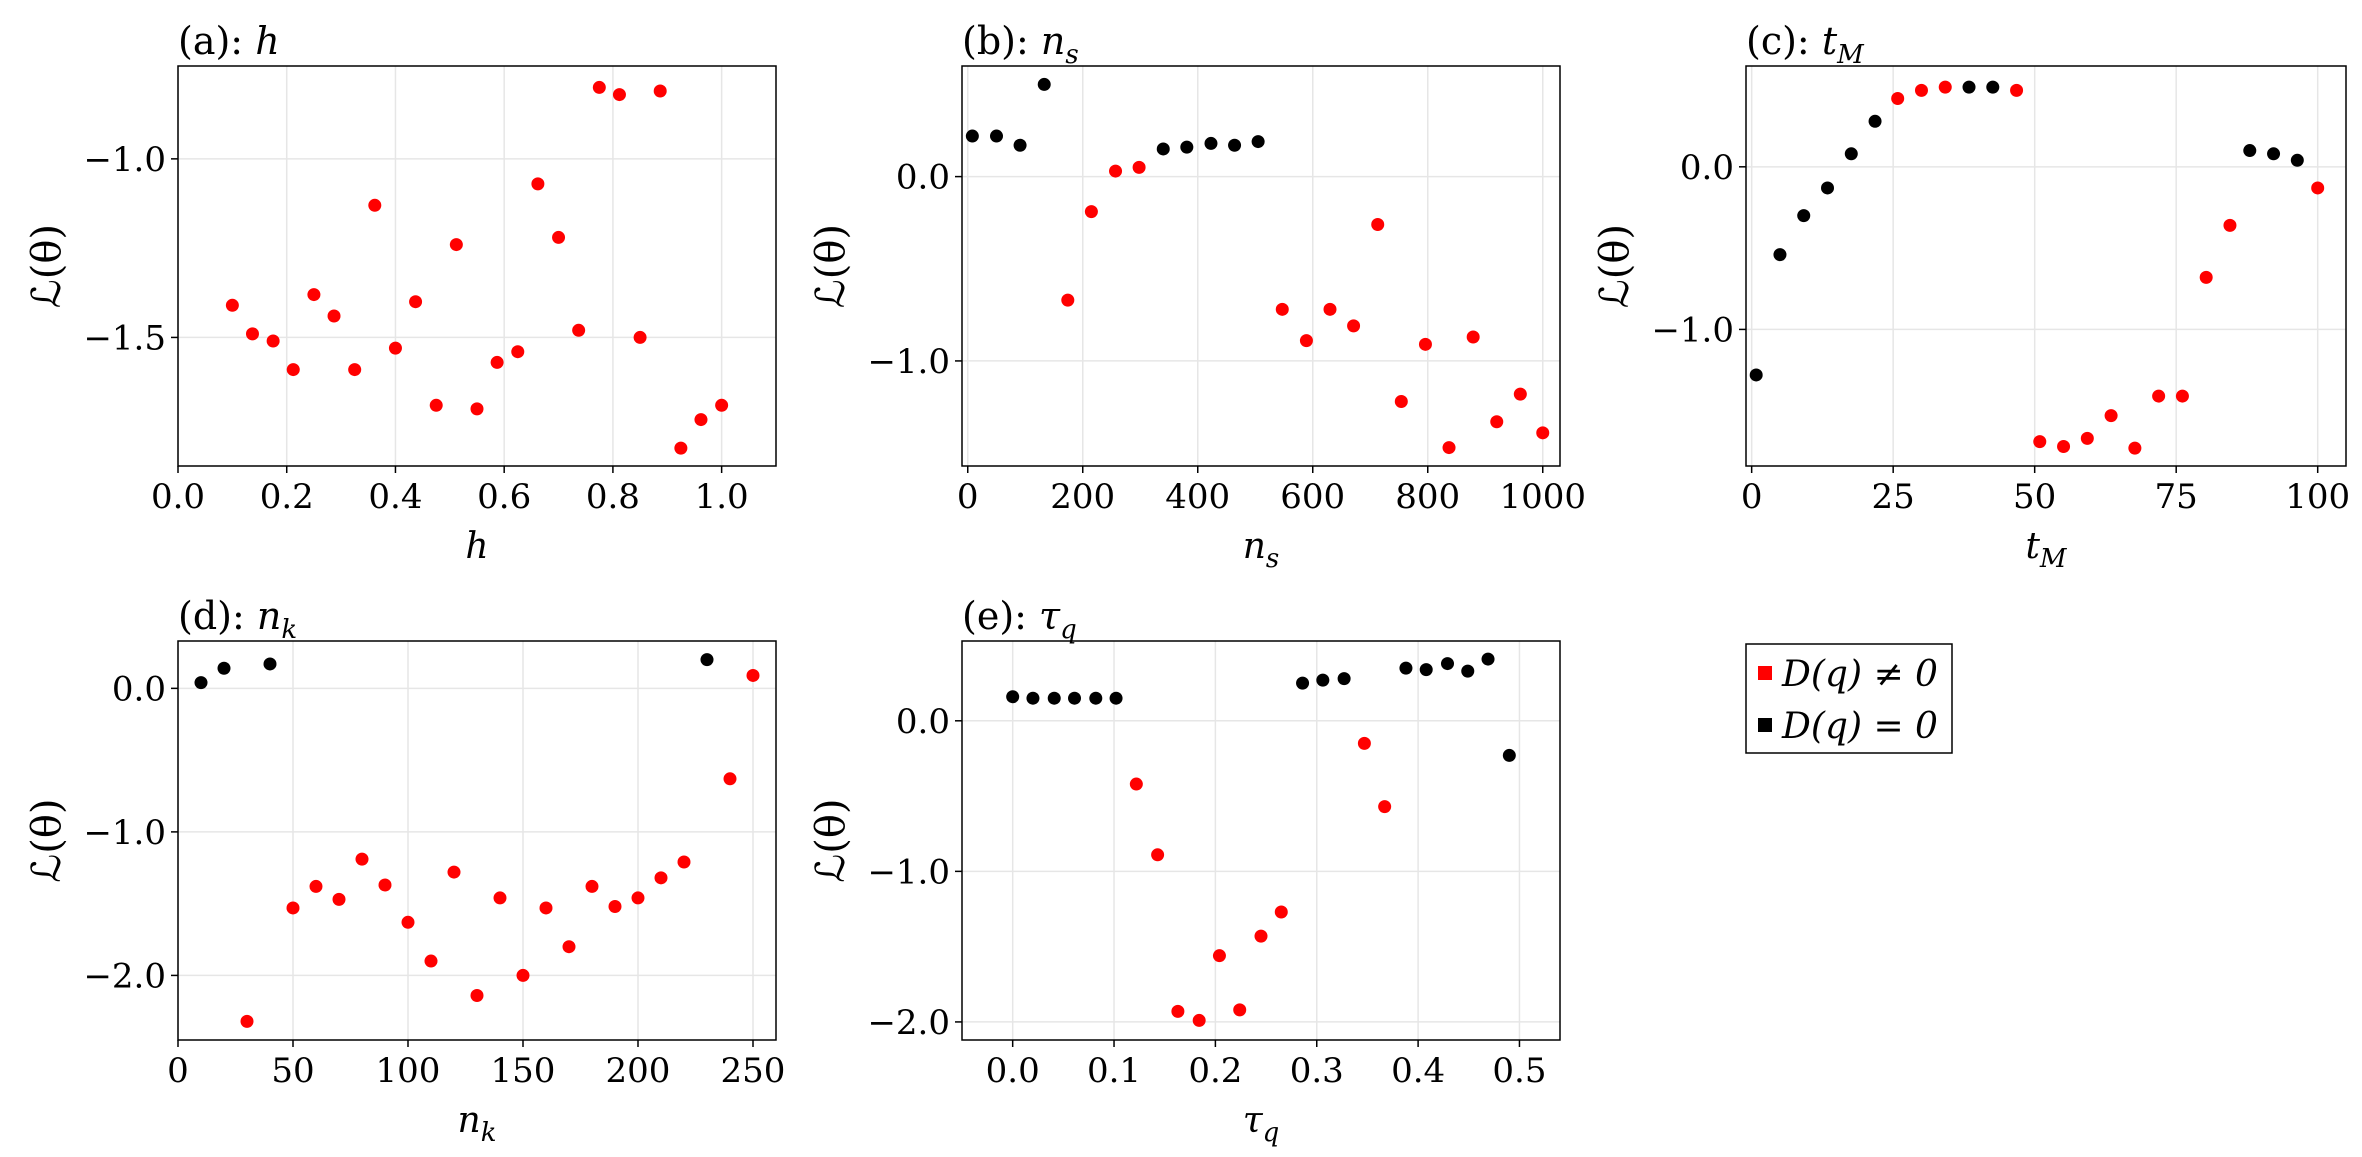  I want to click on x-tick-label: 1.0, so click(722, 497).